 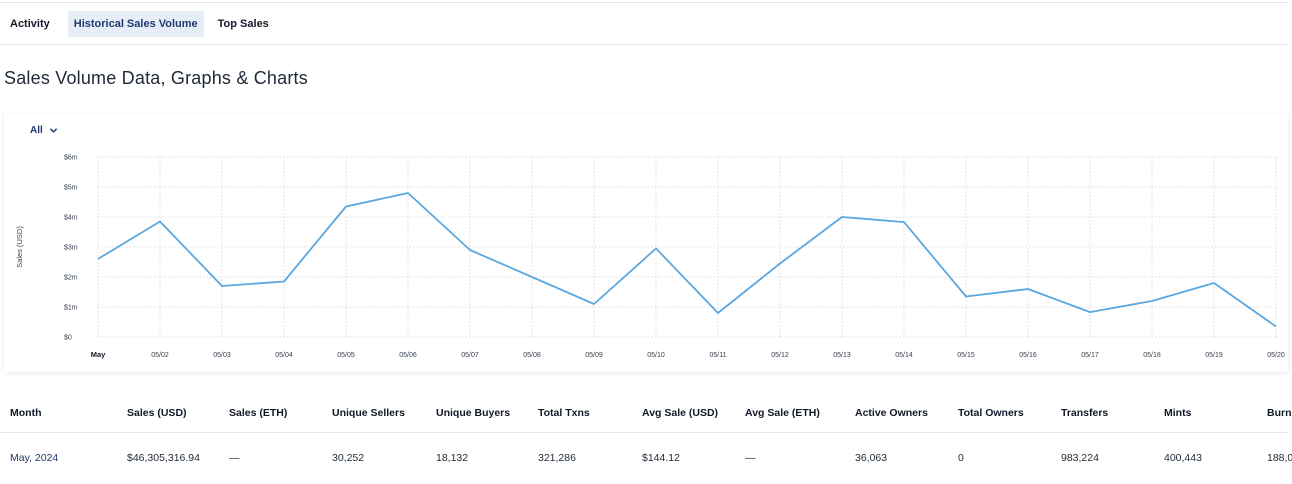 What do you see at coordinates (53, 130) in the screenshot?
I see `chevron-down-icon` at bounding box center [53, 130].